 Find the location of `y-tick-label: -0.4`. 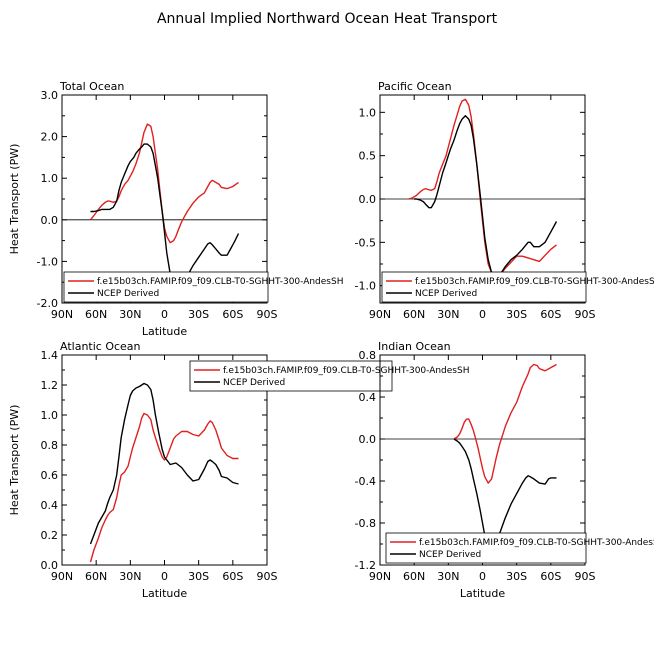

y-tick-label: -0.4 is located at coordinates (365, 481).